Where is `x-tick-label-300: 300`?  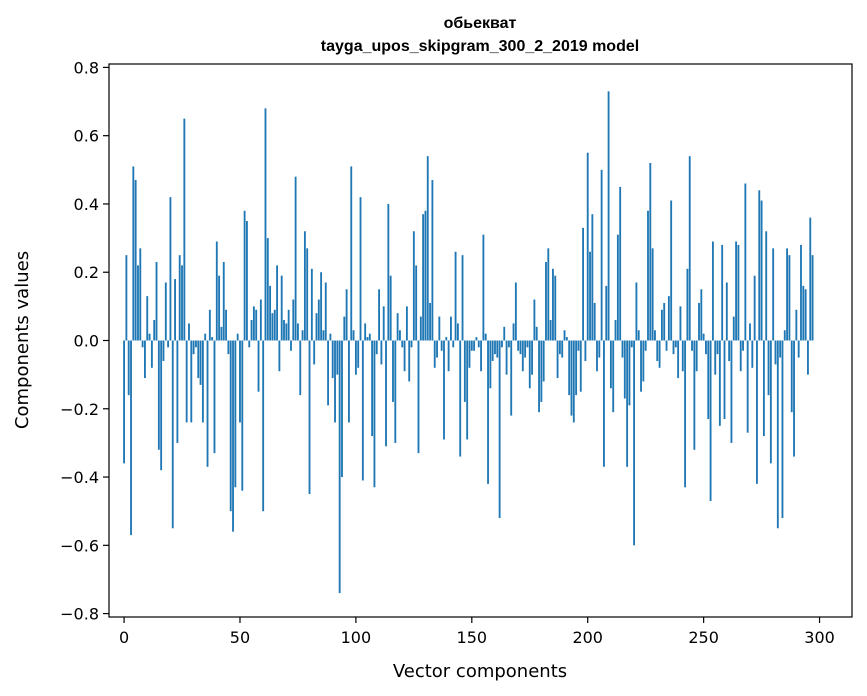
x-tick-label-300: 300 is located at coordinates (819, 637).